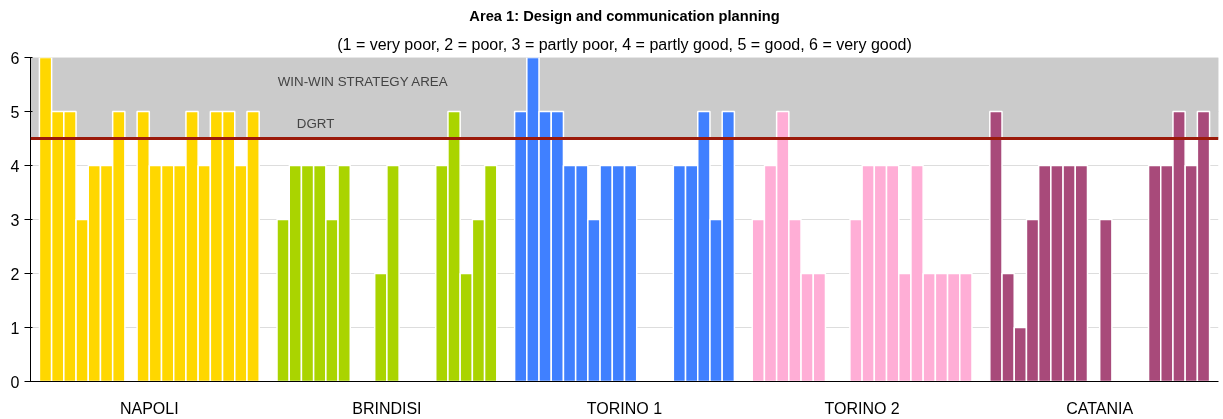 The width and height of the screenshot is (1223, 419). Describe the element at coordinates (15, 112) in the screenshot. I see `y-tick-label: 5` at that location.